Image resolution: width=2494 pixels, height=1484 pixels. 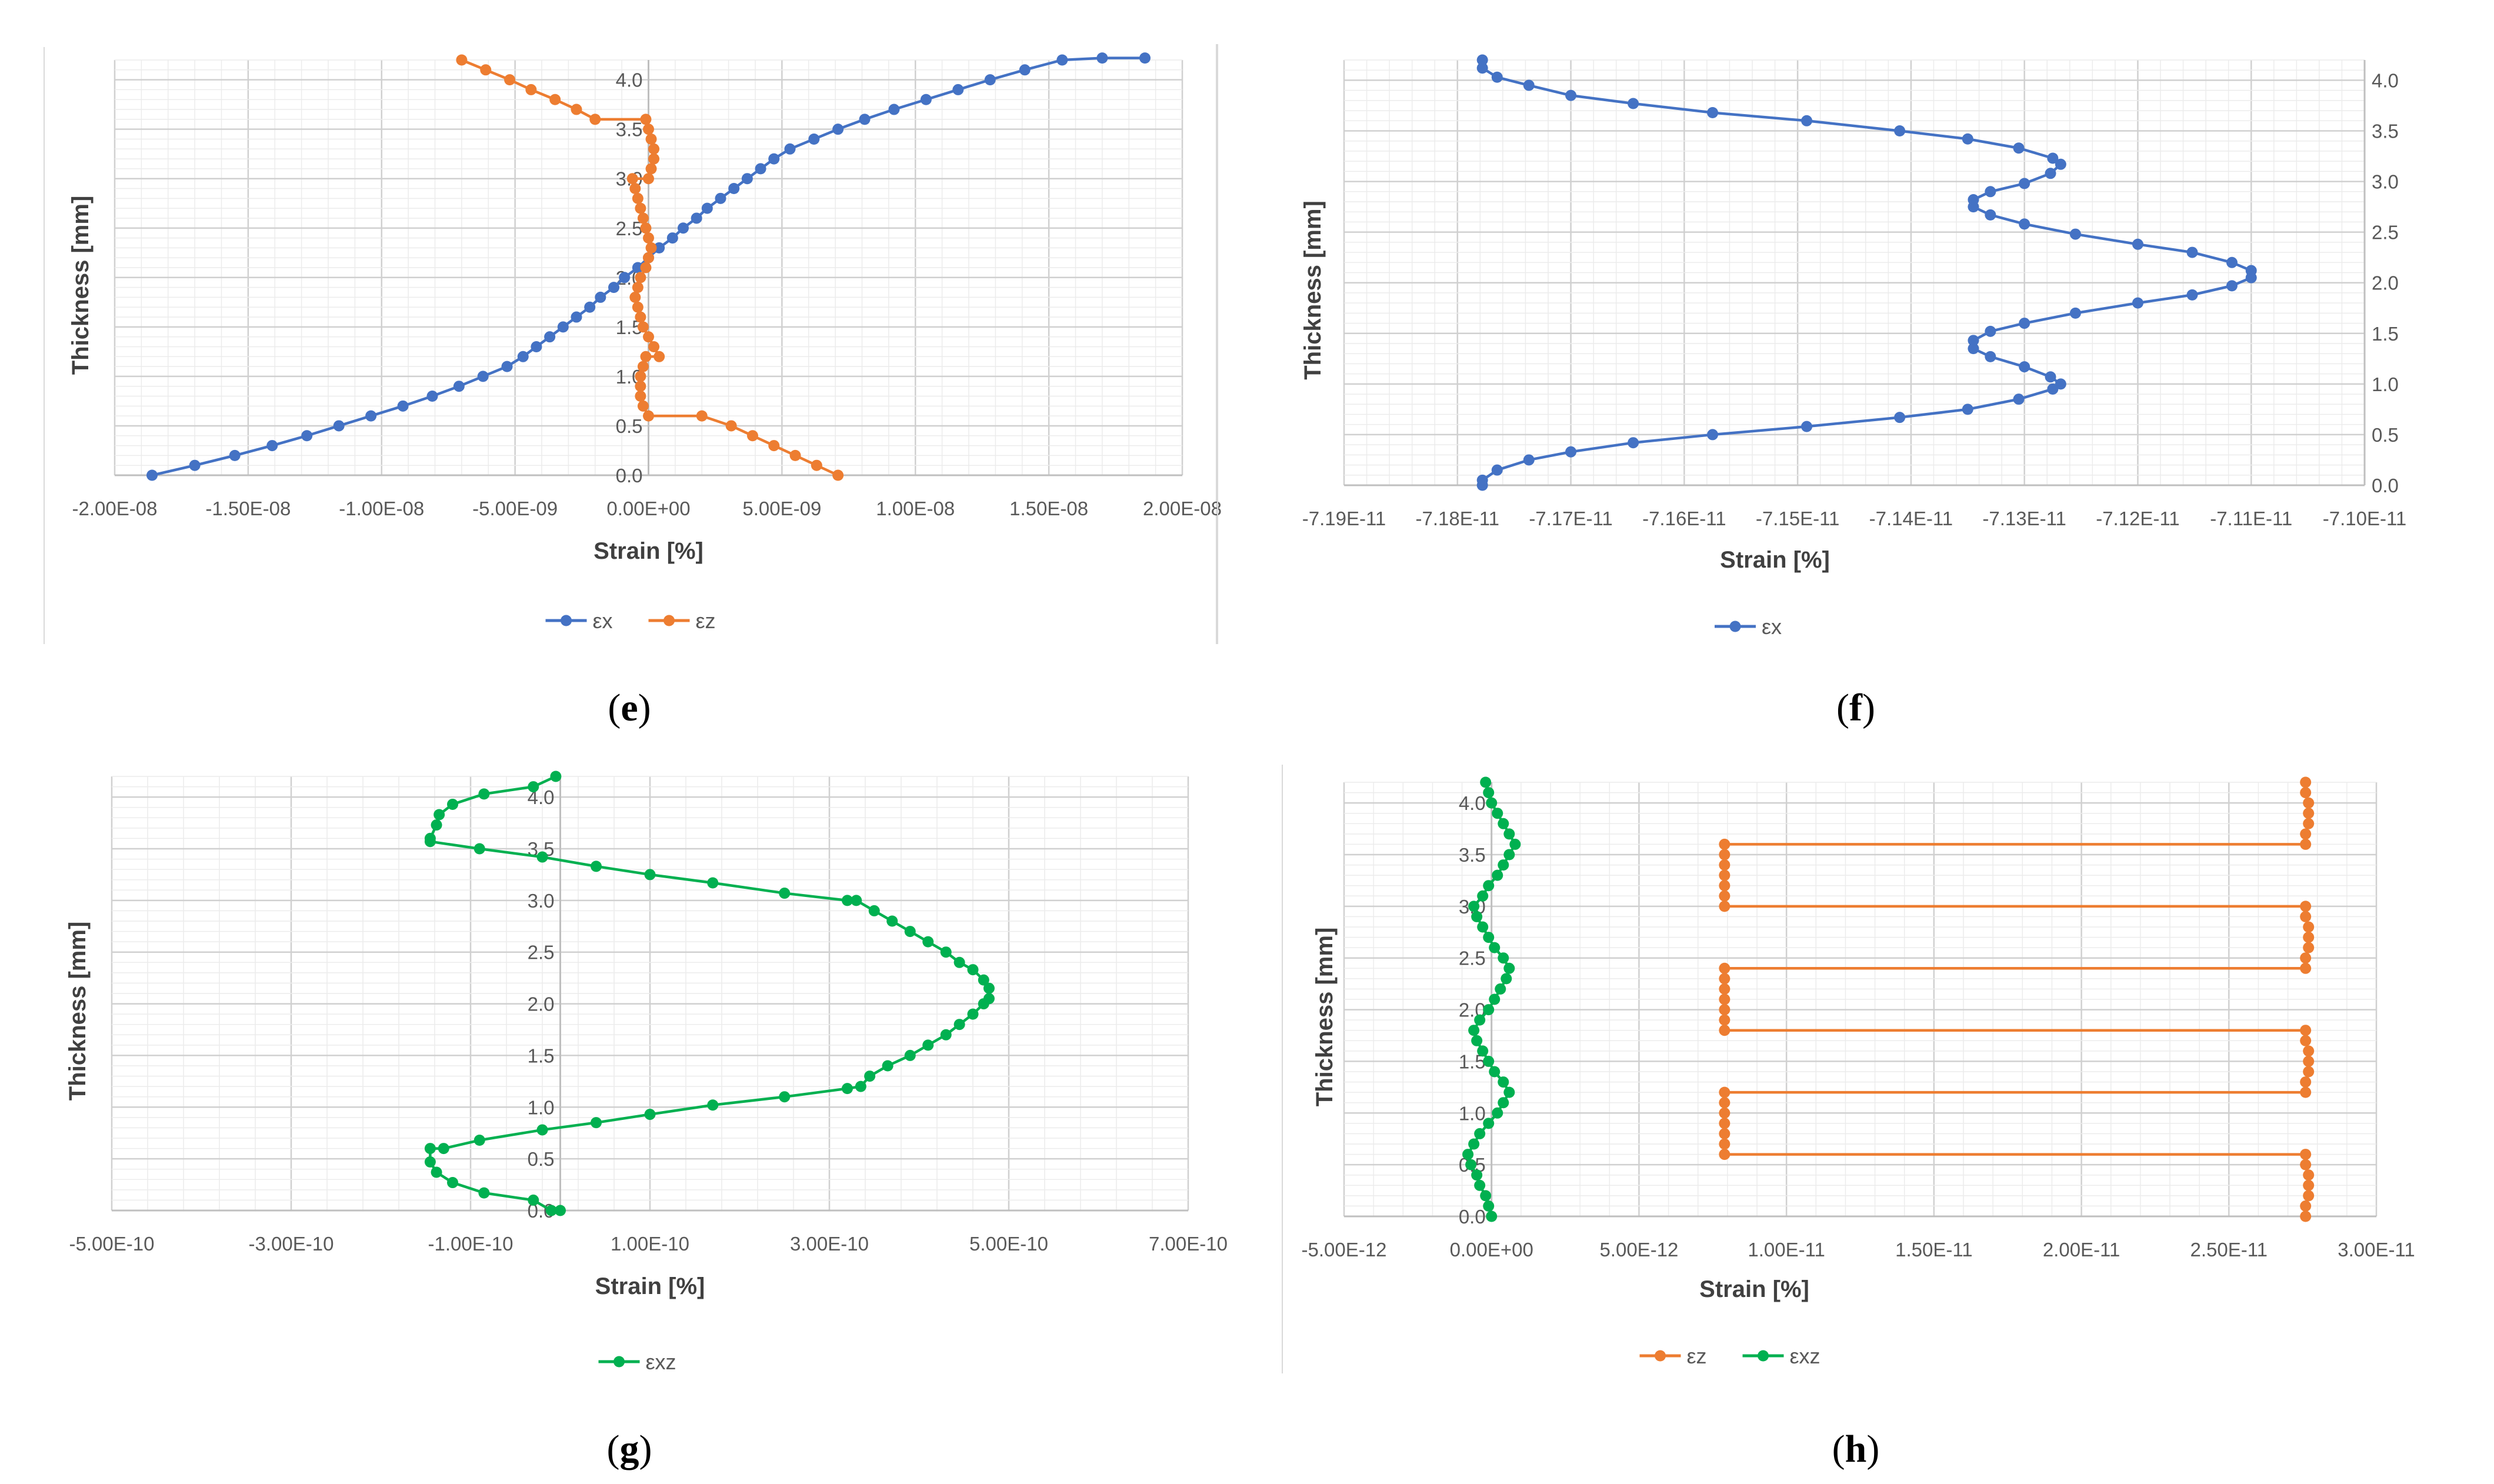 I want to click on panel-caption: (f), so click(x=1855, y=708).